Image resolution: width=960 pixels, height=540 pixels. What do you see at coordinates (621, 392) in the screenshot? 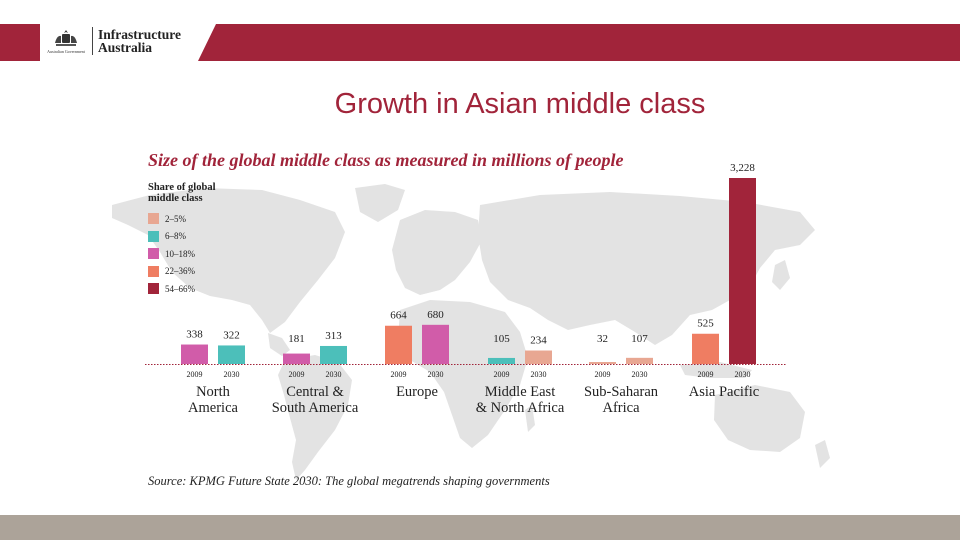
I see `region-label: Sub-Saharan` at bounding box center [621, 392].